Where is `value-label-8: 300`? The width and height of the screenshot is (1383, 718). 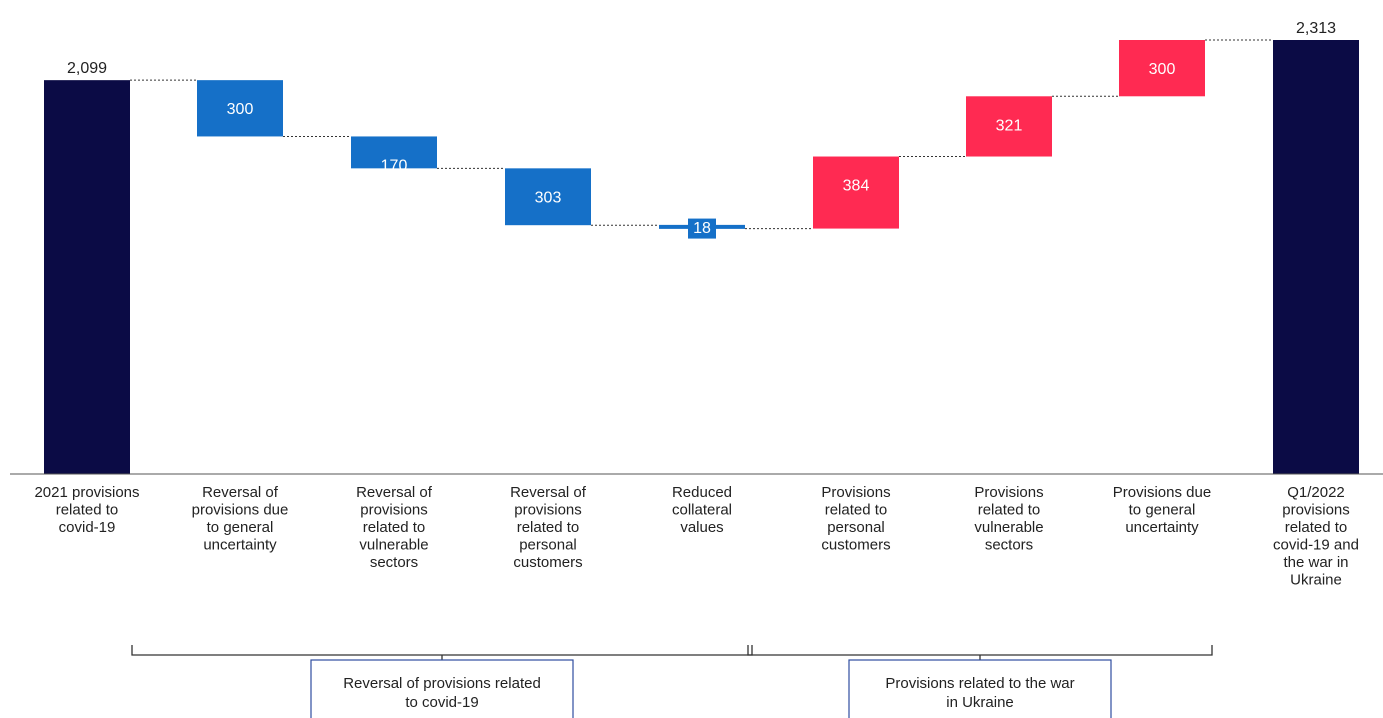
value-label-8: 300 is located at coordinates (1162, 69).